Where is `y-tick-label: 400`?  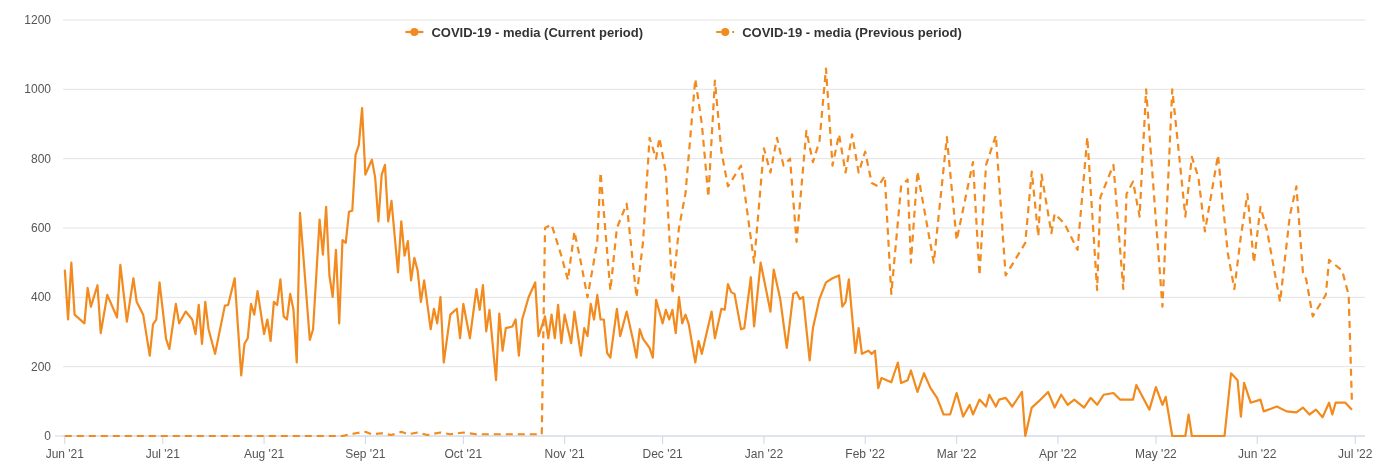 y-tick-label: 400 is located at coordinates (41, 297).